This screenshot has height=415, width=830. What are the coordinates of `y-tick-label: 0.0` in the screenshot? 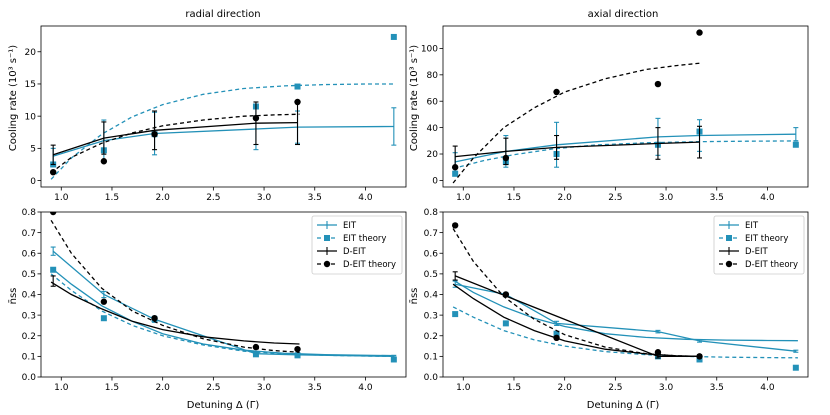 It's located at (29, 378).